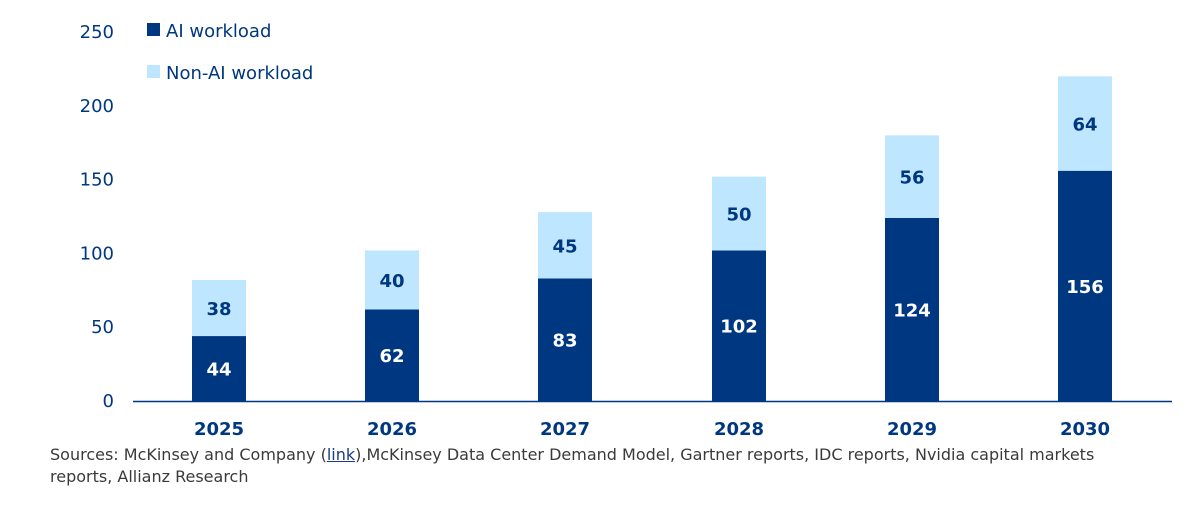 This screenshot has width=1200, height=506. I want to click on x-tick-label: 2027, so click(565, 429).